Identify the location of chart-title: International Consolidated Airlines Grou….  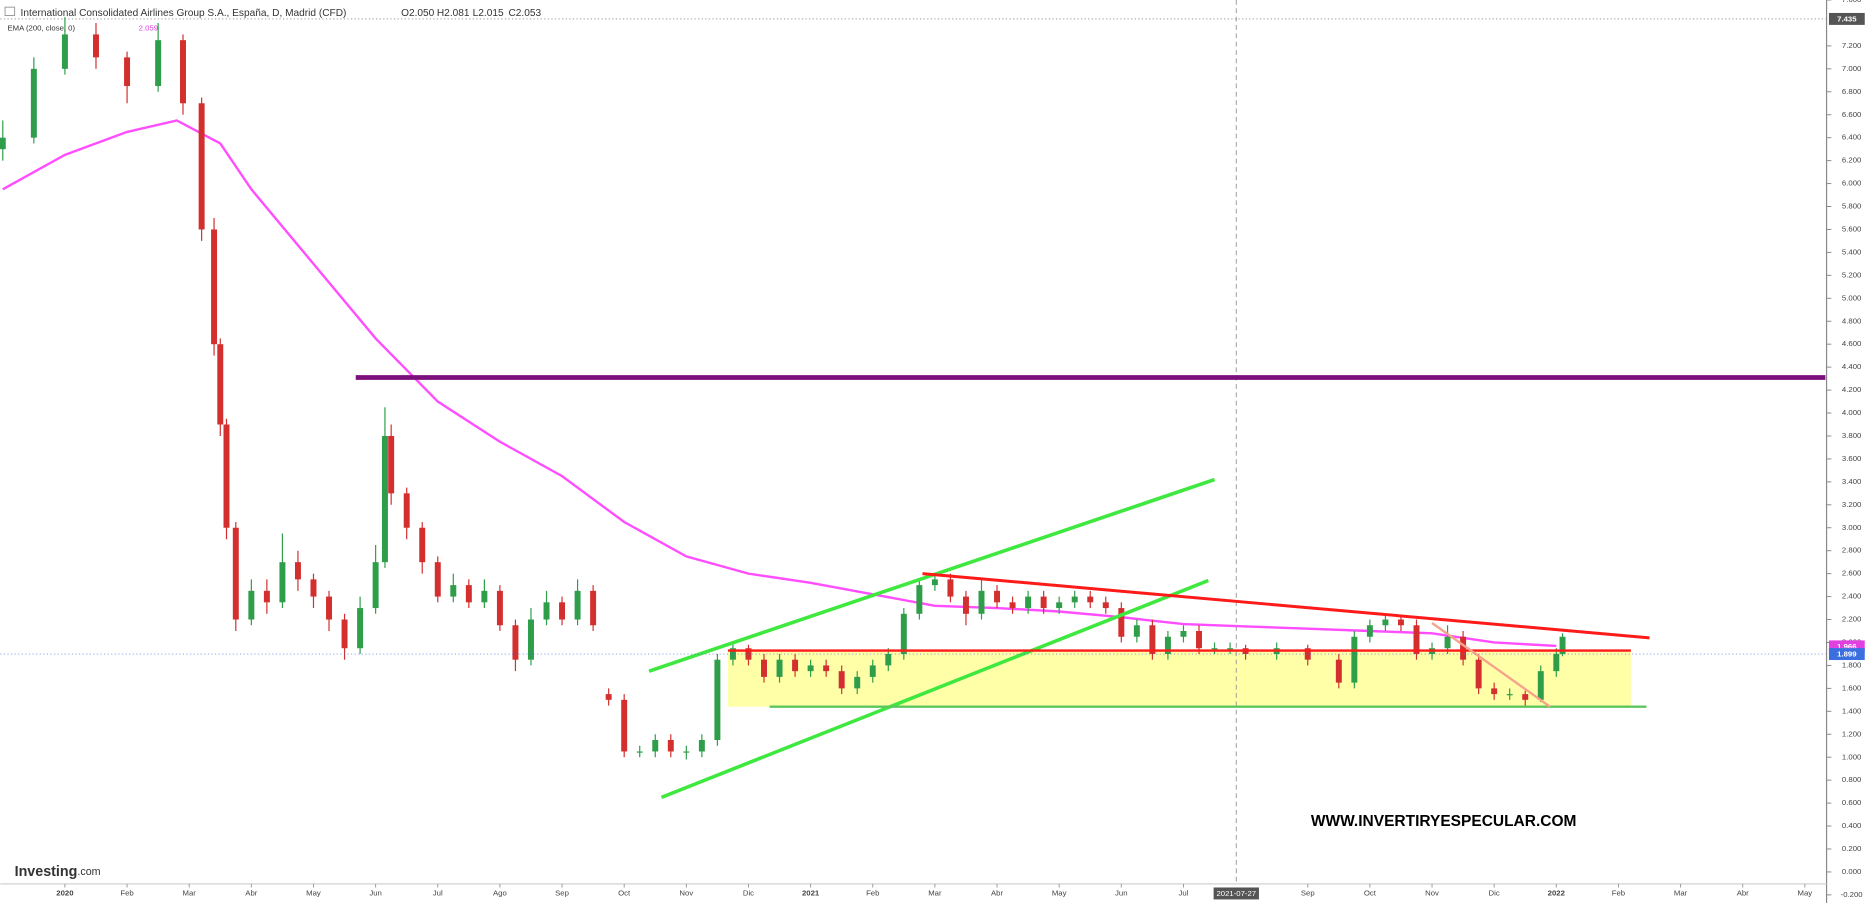
(184, 13).